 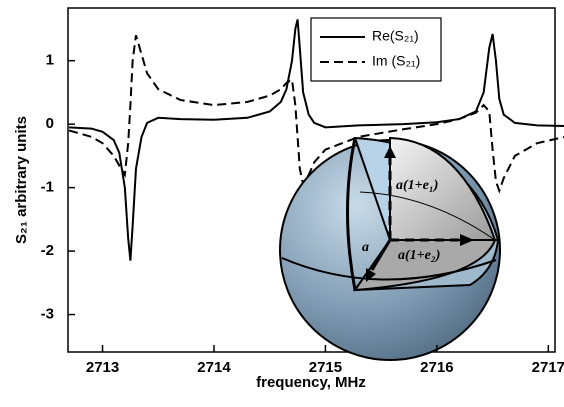 I want to click on legend-label: Im (S₂₁), so click(x=396, y=61).